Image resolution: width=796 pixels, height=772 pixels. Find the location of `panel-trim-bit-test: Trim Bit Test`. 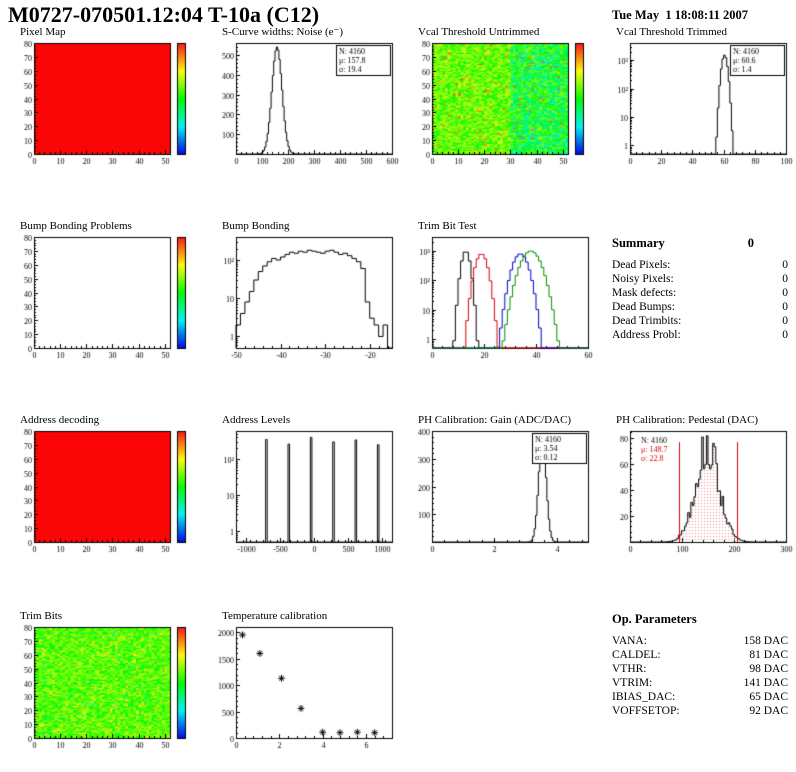

panel-trim-bit-test: Trim Bit Test is located at coordinates (502, 294).